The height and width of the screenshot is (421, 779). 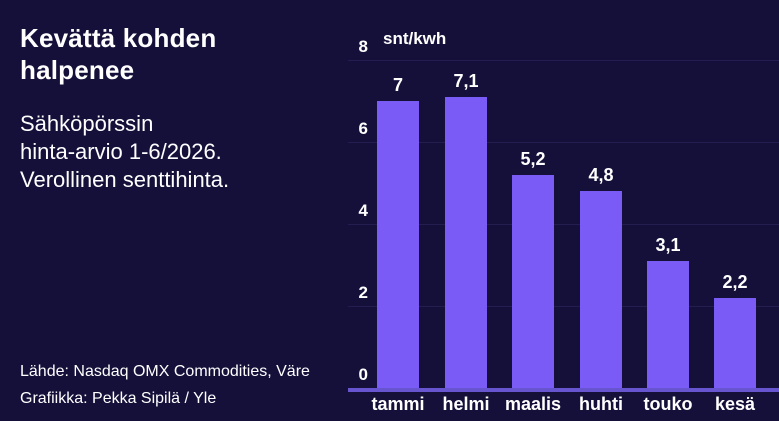 What do you see at coordinates (668, 404) in the screenshot?
I see `x-tick-label: touko` at bounding box center [668, 404].